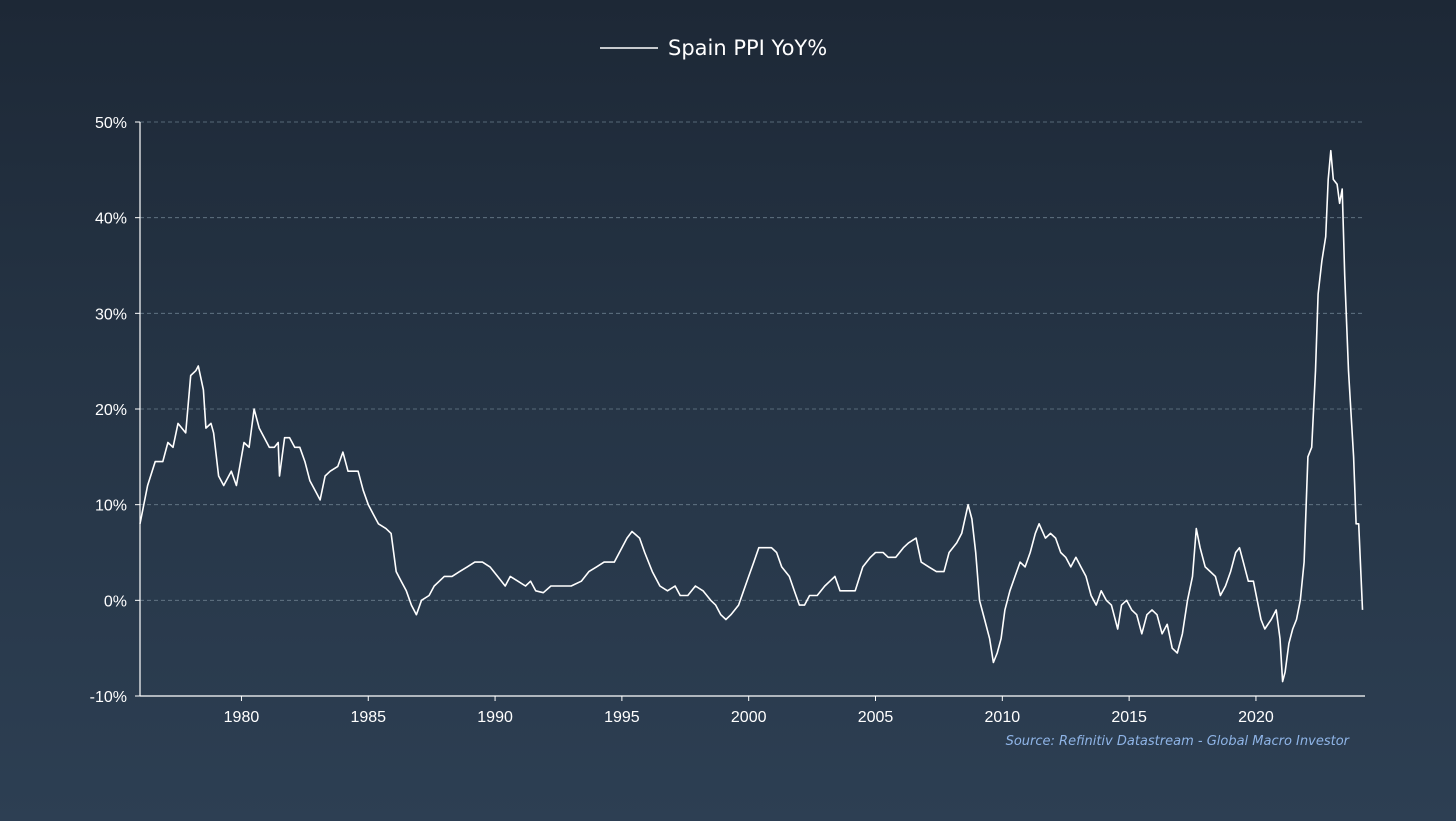 The height and width of the screenshot is (821, 1456). Describe the element at coordinates (1003, 717) in the screenshot. I see `x-tick-label: 2010` at that location.